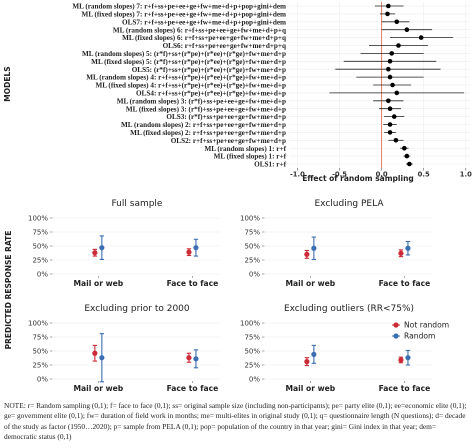 This screenshot has width=474, height=448. Describe the element at coordinates (396, 336) in the screenshot. I see `legend-key-dot` at that location.